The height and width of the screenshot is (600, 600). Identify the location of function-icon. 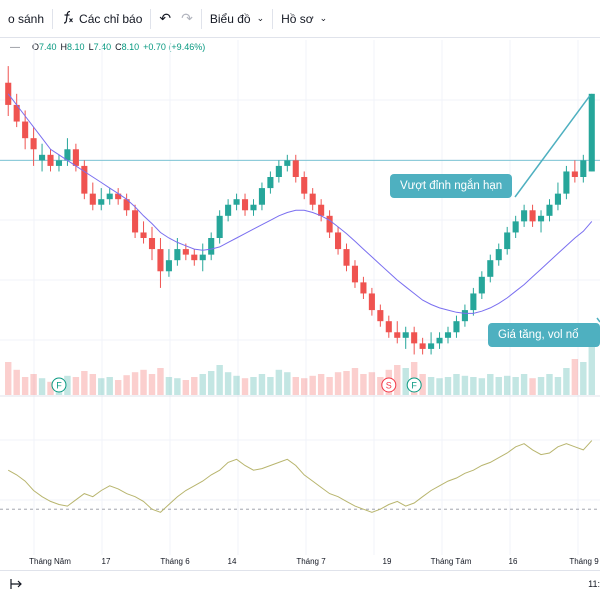
(68, 18).